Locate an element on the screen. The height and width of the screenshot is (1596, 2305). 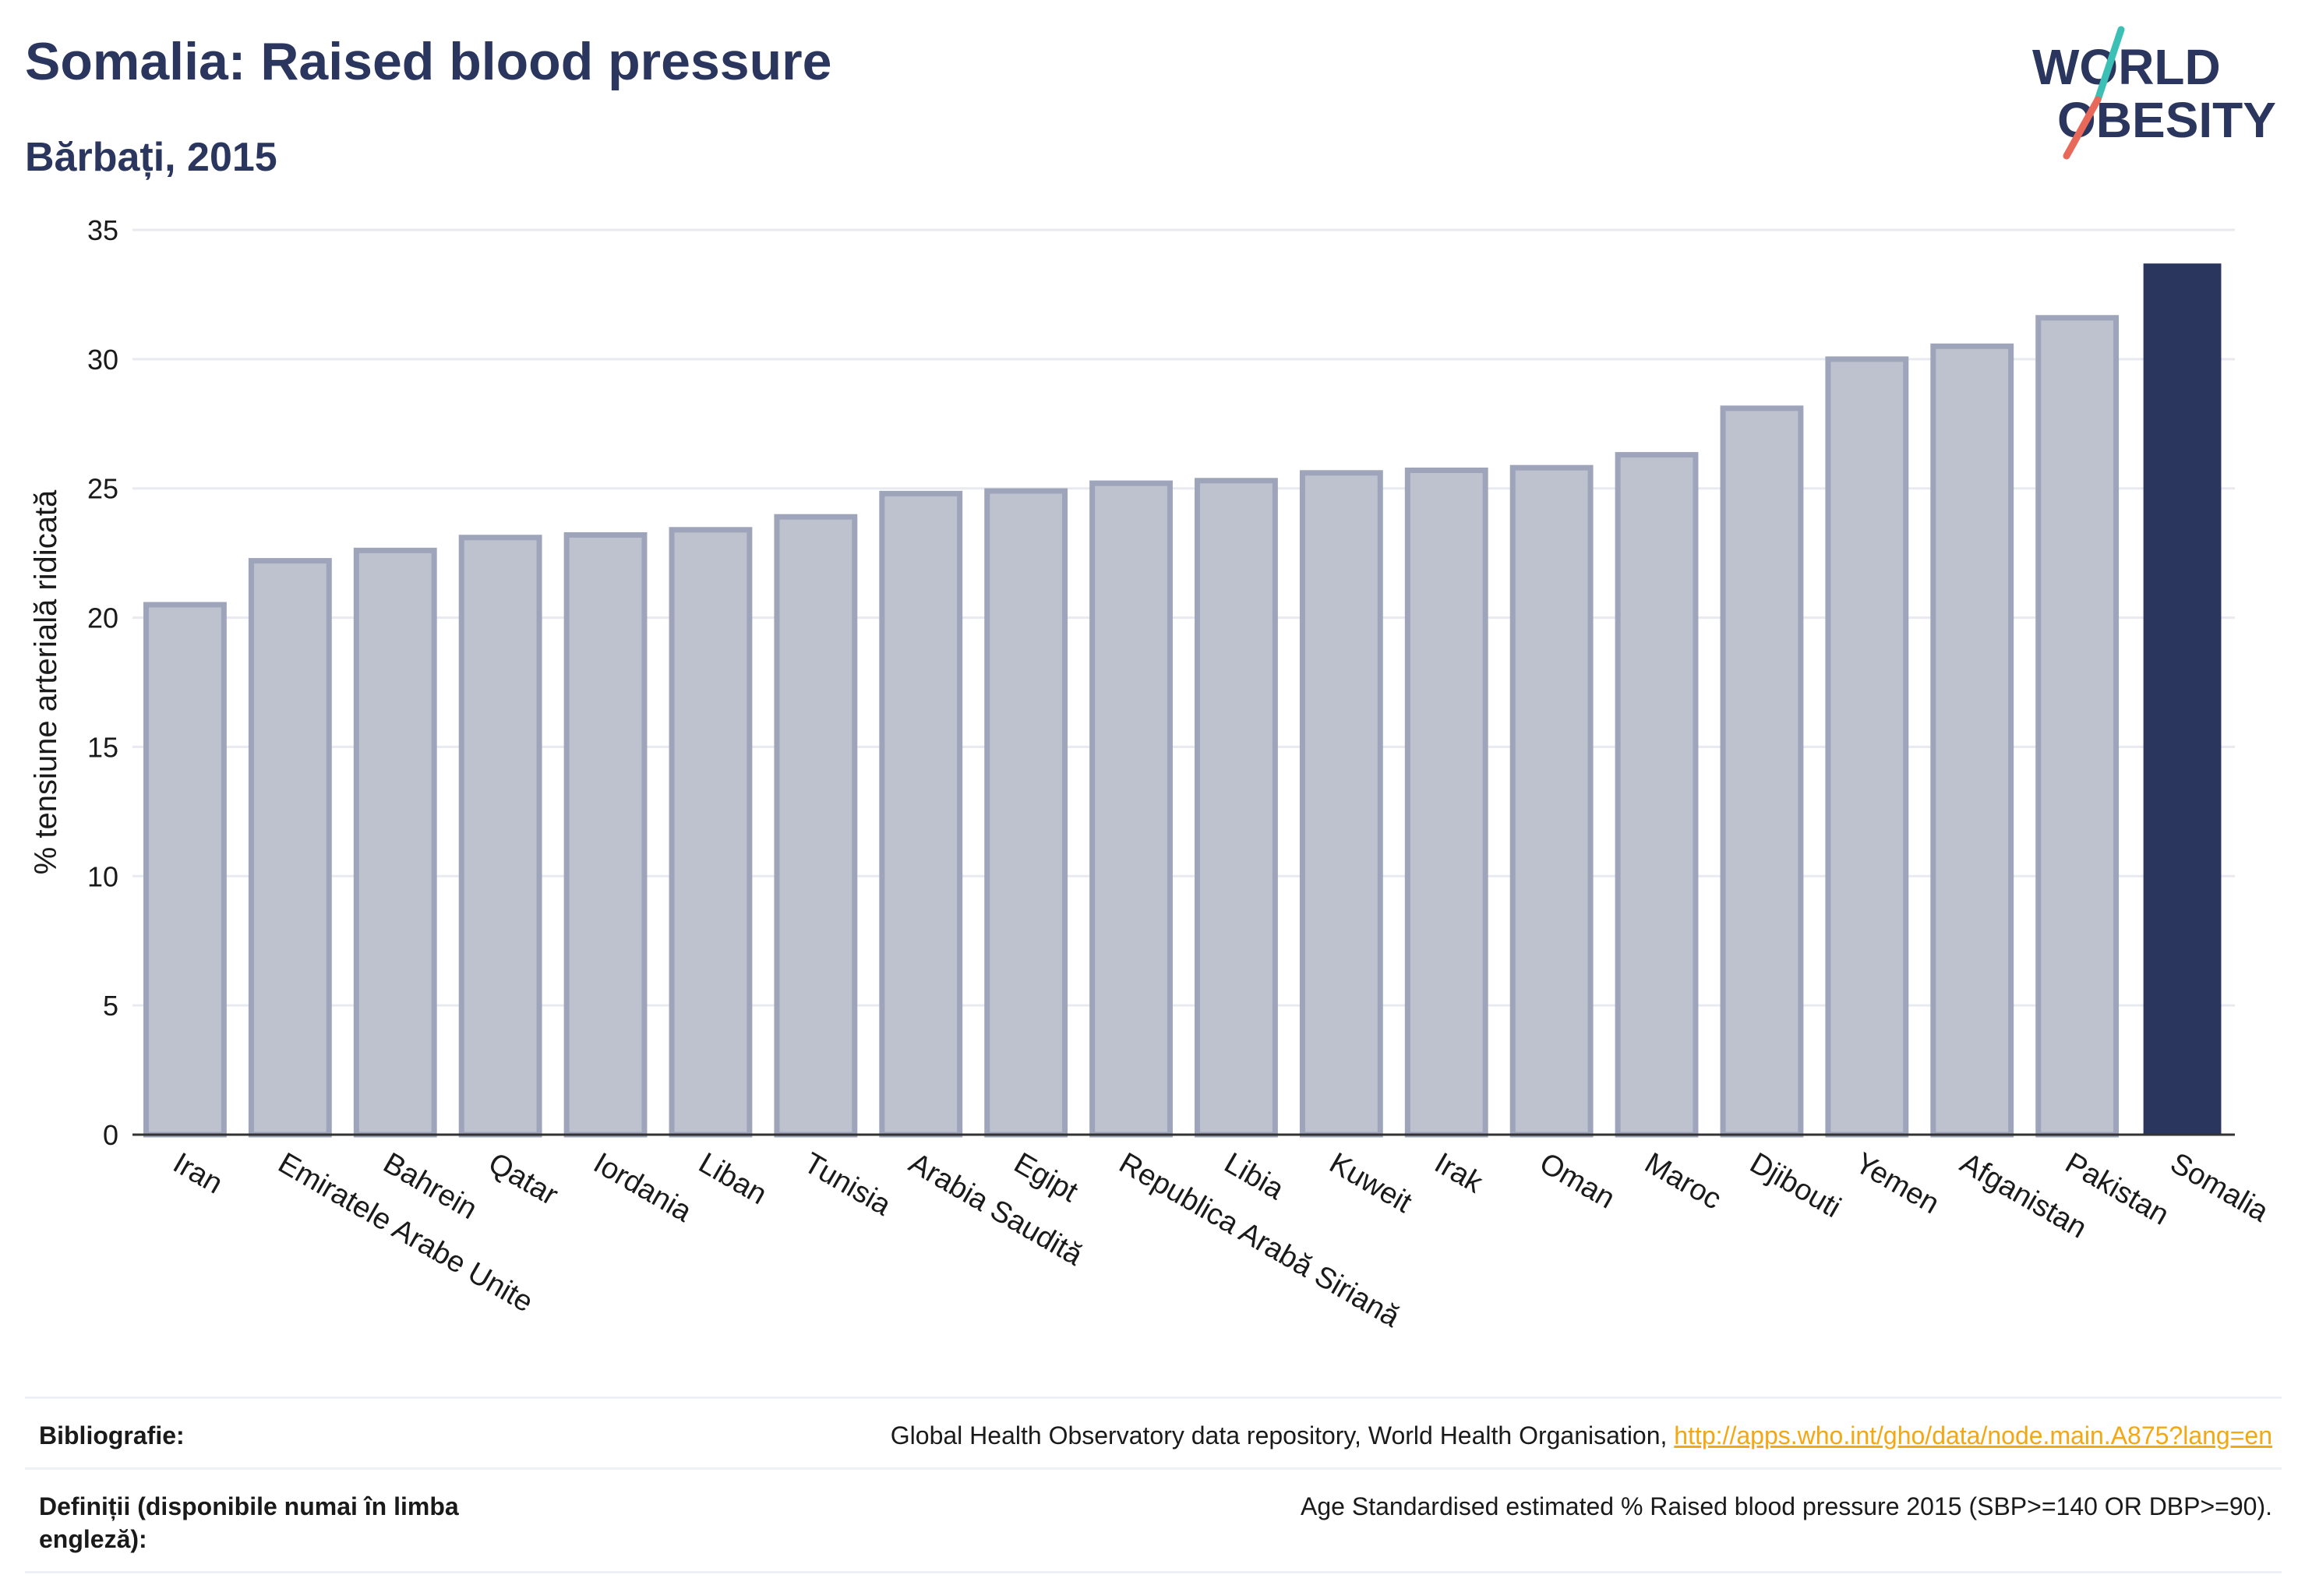
x-tick-label: Kuweit is located at coordinates (1370, 1183).